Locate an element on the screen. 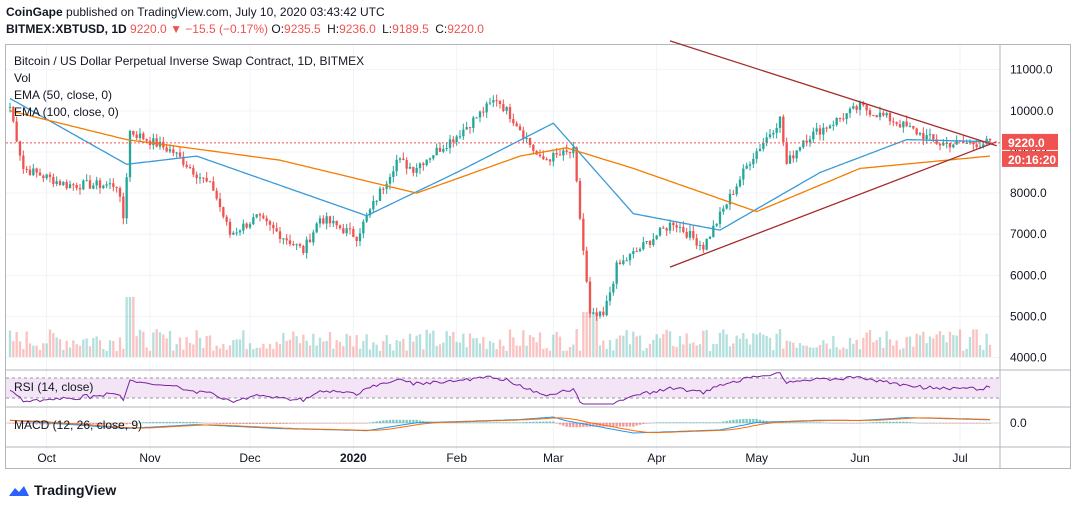  macd-axis-label: 0.0 is located at coordinates (1018, 423).